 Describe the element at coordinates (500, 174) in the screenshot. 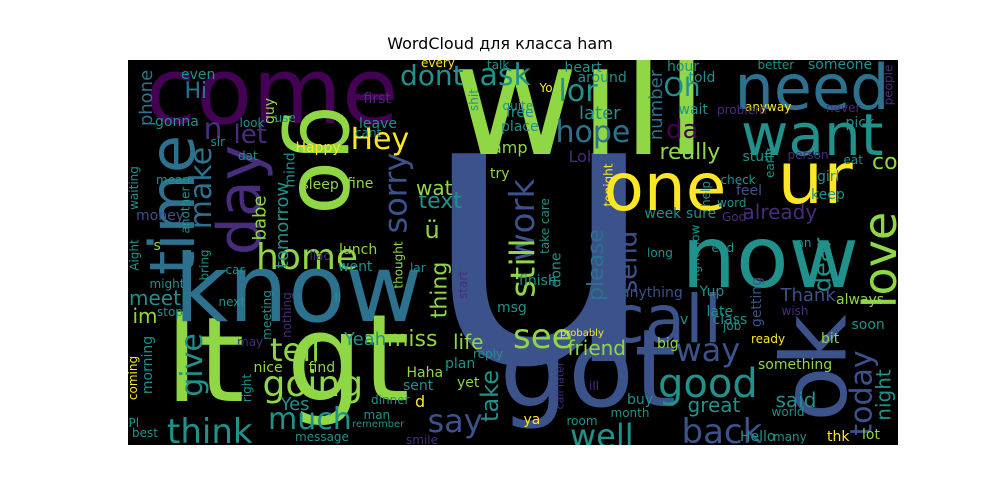

I see `word-try: try` at that location.